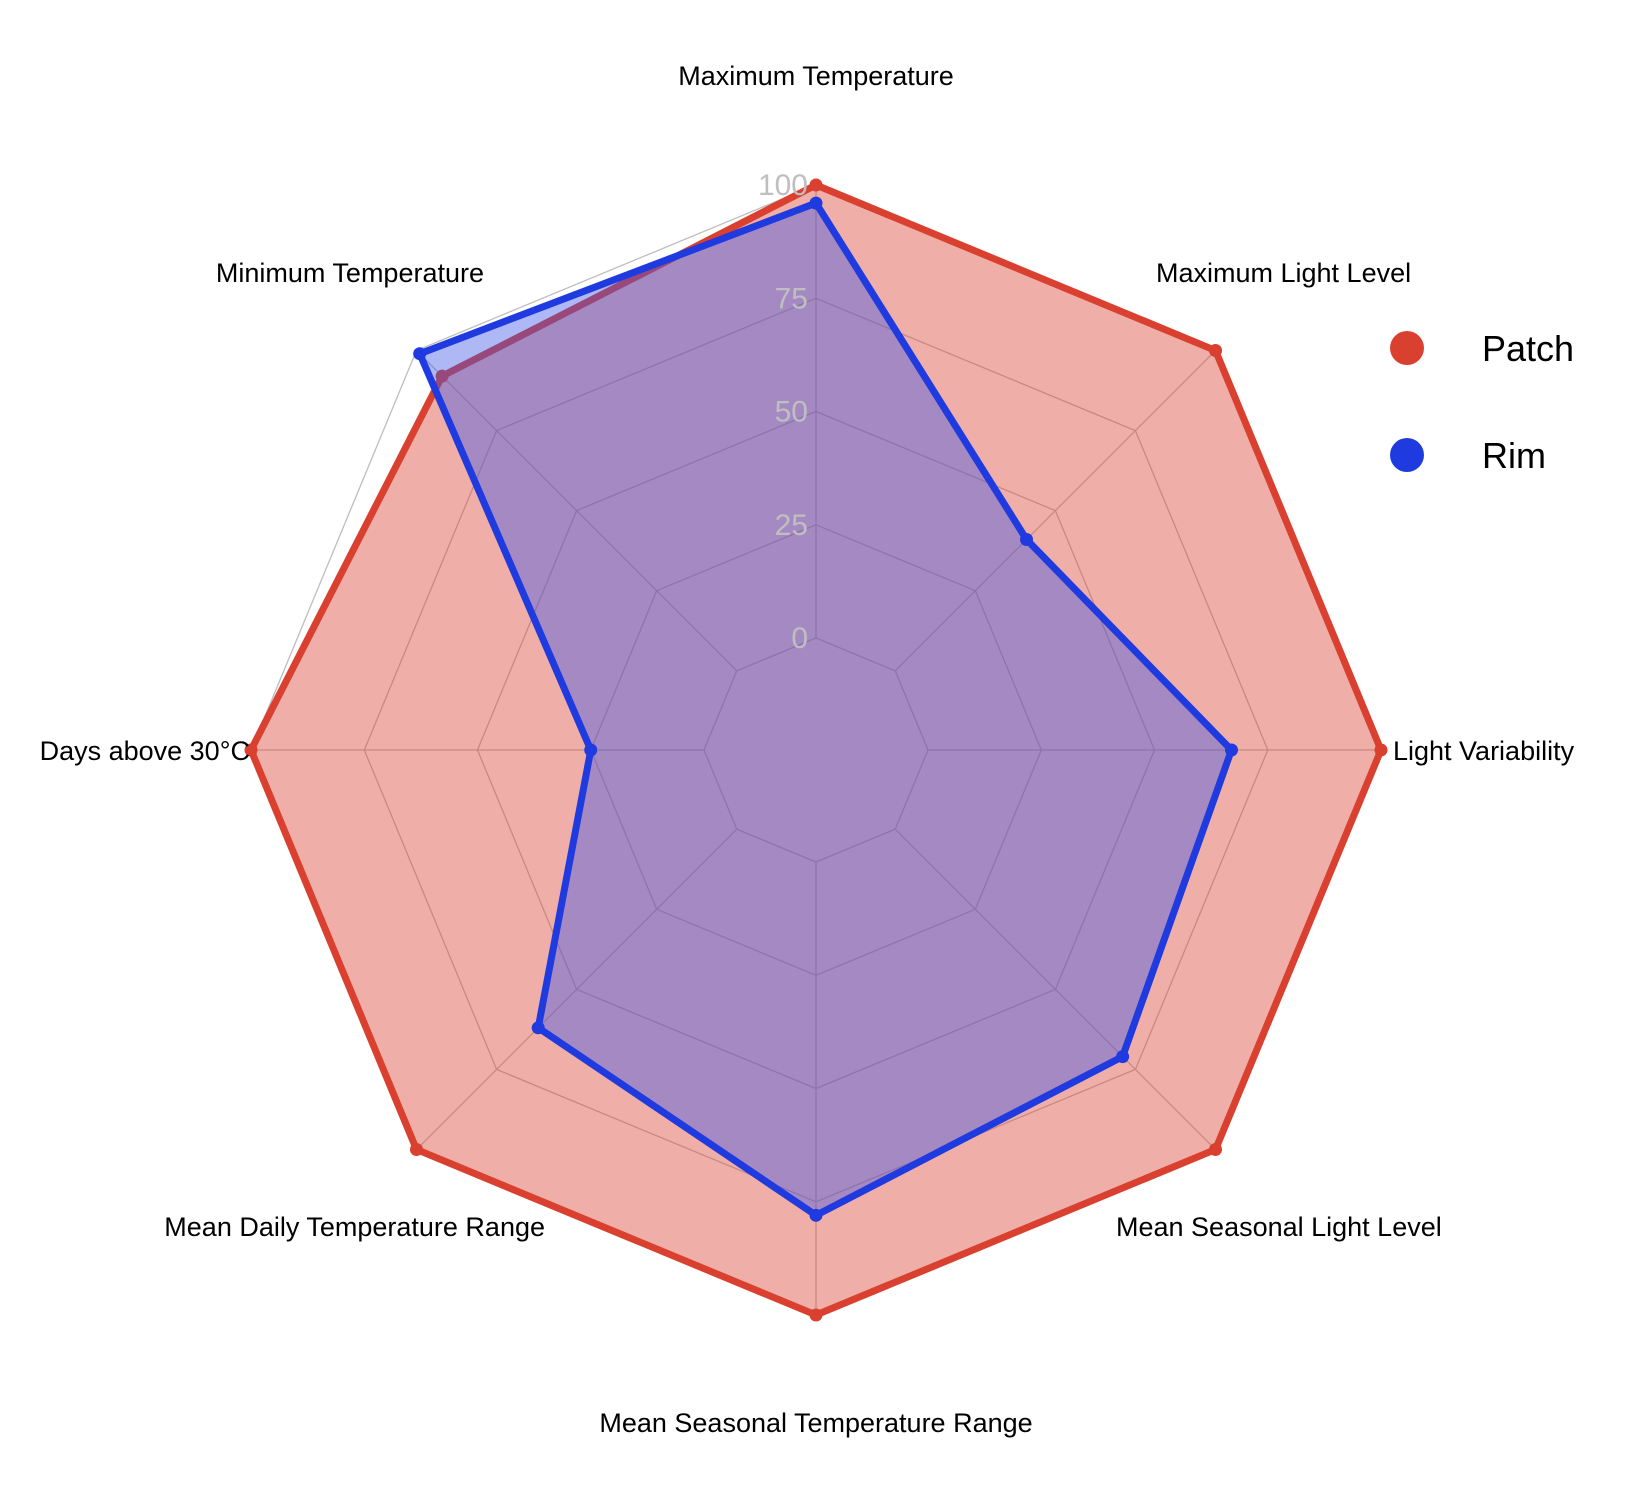  I want to click on legend-item-patch: Patch, so click(1482, 348).